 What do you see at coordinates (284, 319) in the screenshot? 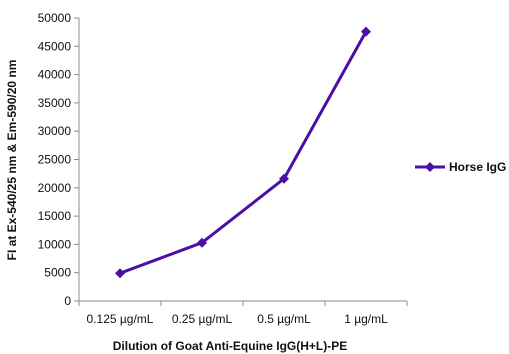
I see `x-tick-label: 0.5 µg/mL` at bounding box center [284, 319].